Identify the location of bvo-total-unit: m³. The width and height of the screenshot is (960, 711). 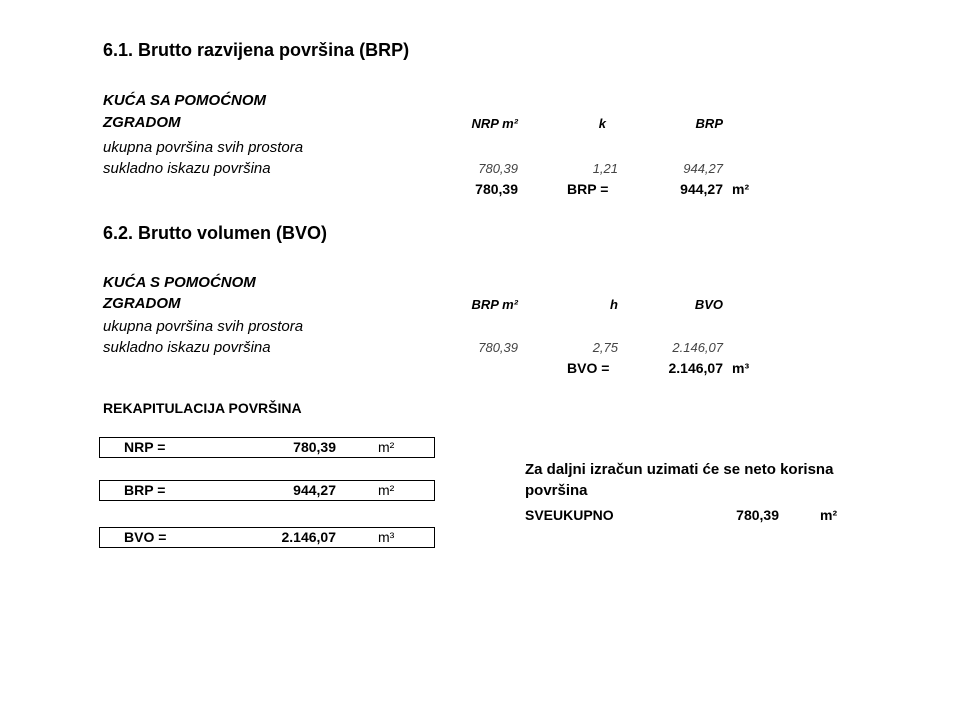
(741, 368).